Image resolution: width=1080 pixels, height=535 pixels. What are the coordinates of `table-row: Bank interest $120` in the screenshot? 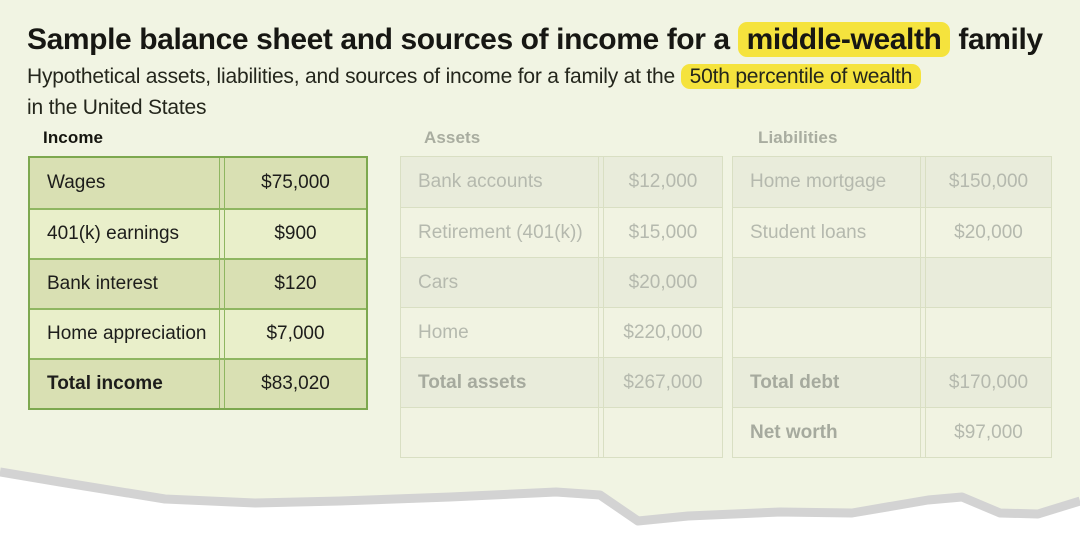 It's located at (198, 283).